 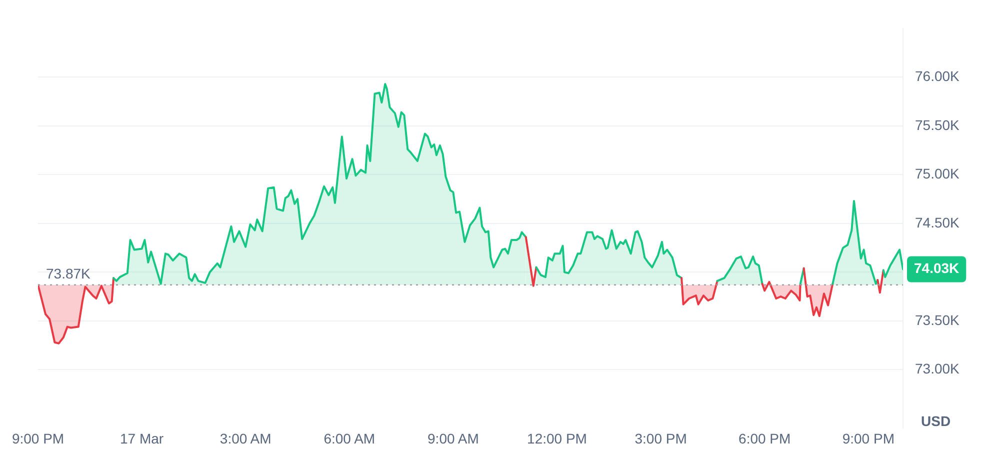 What do you see at coordinates (937, 174) in the screenshot?
I see `y-tick-label: 75.00K` at bounding box center [937, 174].